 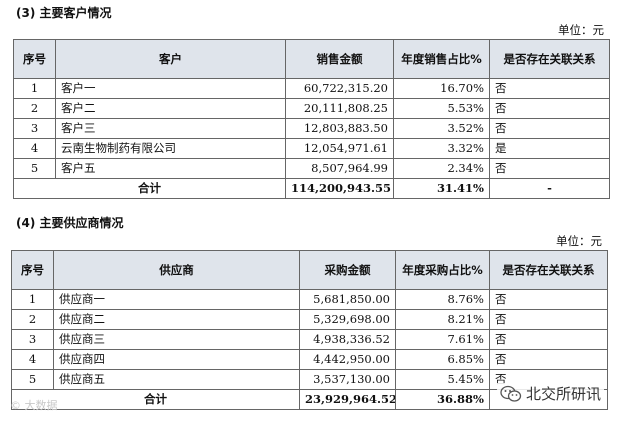 What do you see at coordinates (339, 88) in the screenshot?
I see `row-amount: 60,722,315.20` at bounding box center [339, 88].